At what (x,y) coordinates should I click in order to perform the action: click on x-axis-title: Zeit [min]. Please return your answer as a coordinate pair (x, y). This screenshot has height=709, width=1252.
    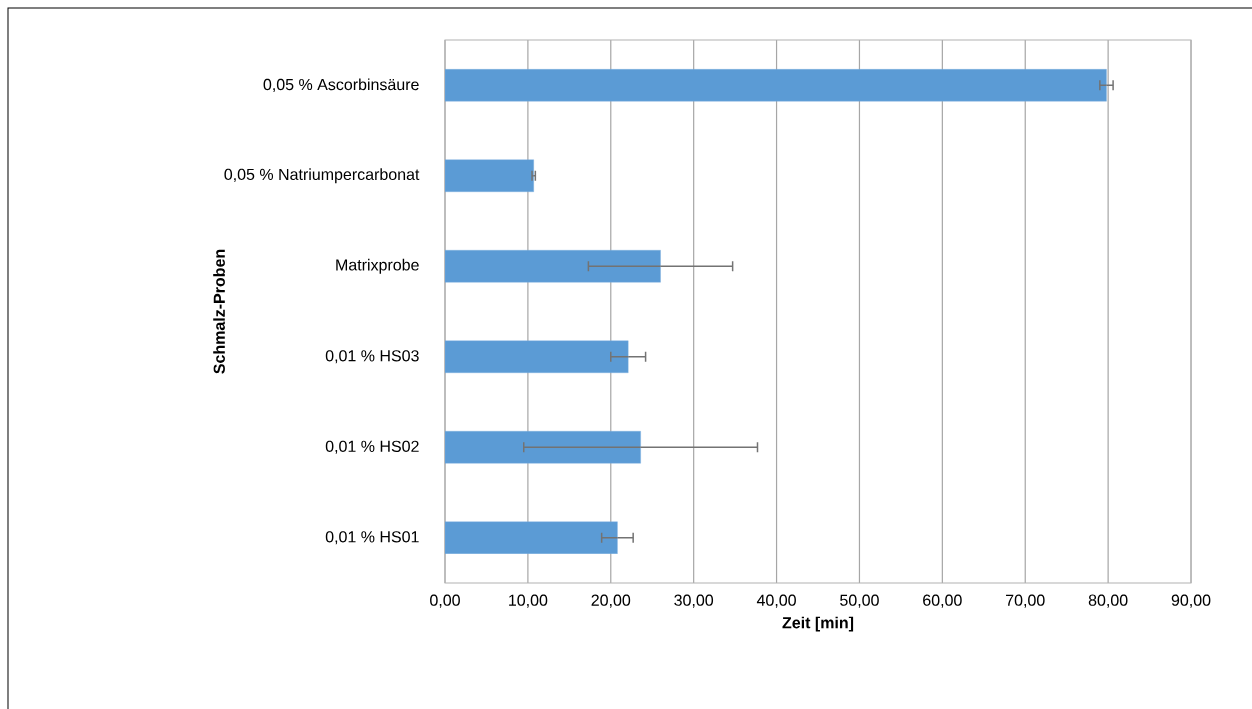
    Looking at the image, I should click on (818, 624).